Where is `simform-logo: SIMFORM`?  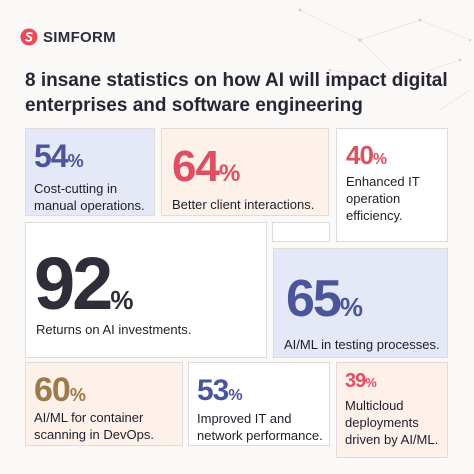 simform-logo: SIMFORM is located at coordinates (68, 37).